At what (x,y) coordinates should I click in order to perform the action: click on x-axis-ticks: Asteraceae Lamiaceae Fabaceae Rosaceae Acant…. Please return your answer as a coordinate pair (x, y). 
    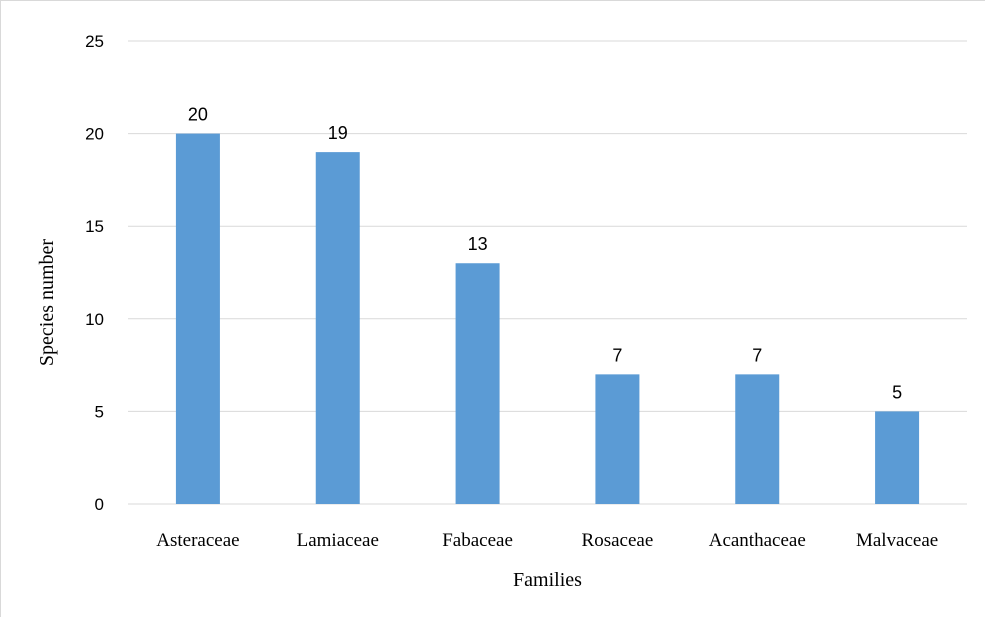
    Looking at the image, I should click on (547, 540).